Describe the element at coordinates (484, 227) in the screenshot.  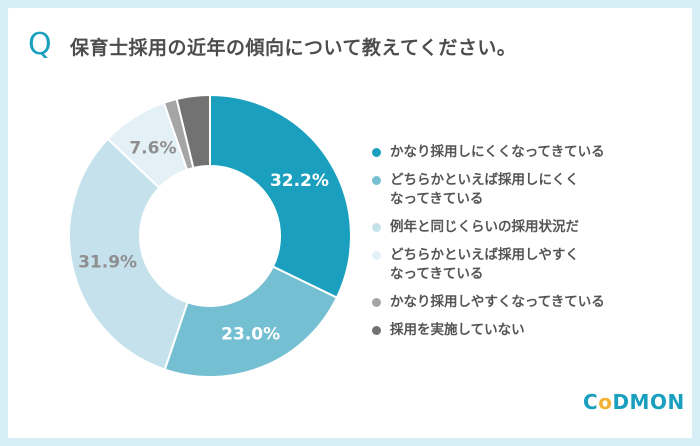
I see `legend-label-3: 例年と同じくらいの採用状況だ` at that location.